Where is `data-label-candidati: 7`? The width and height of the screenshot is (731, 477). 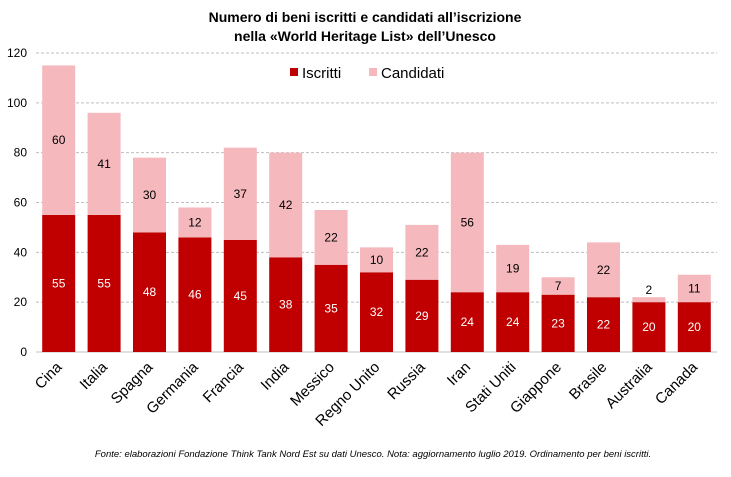
data-label-candidati: 7 is located at coordinates (558, 286).